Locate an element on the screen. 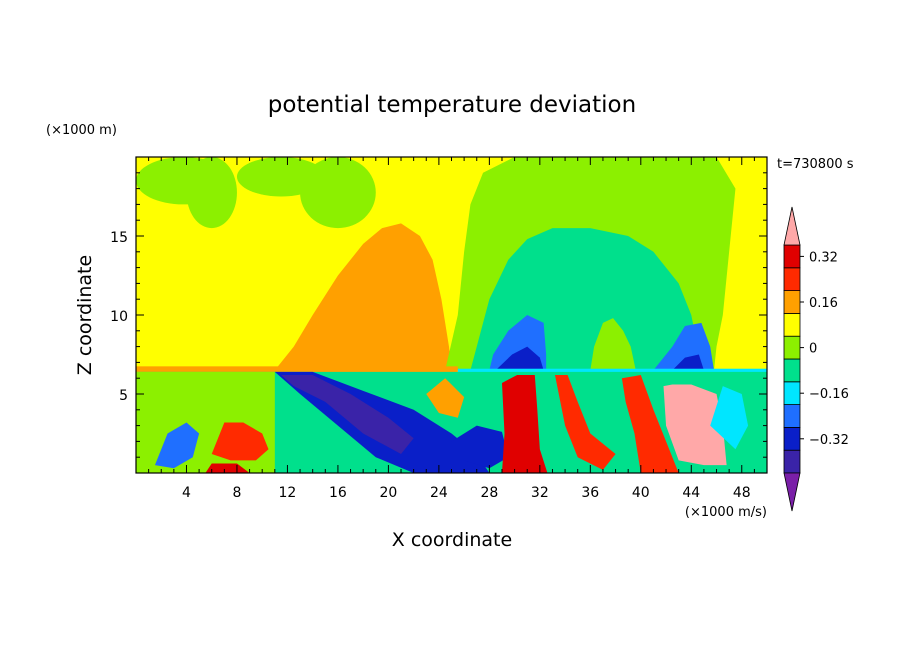 This screenshot has height=659, width=904. time-label: t=730800 s is located at coordinates (815, 164).